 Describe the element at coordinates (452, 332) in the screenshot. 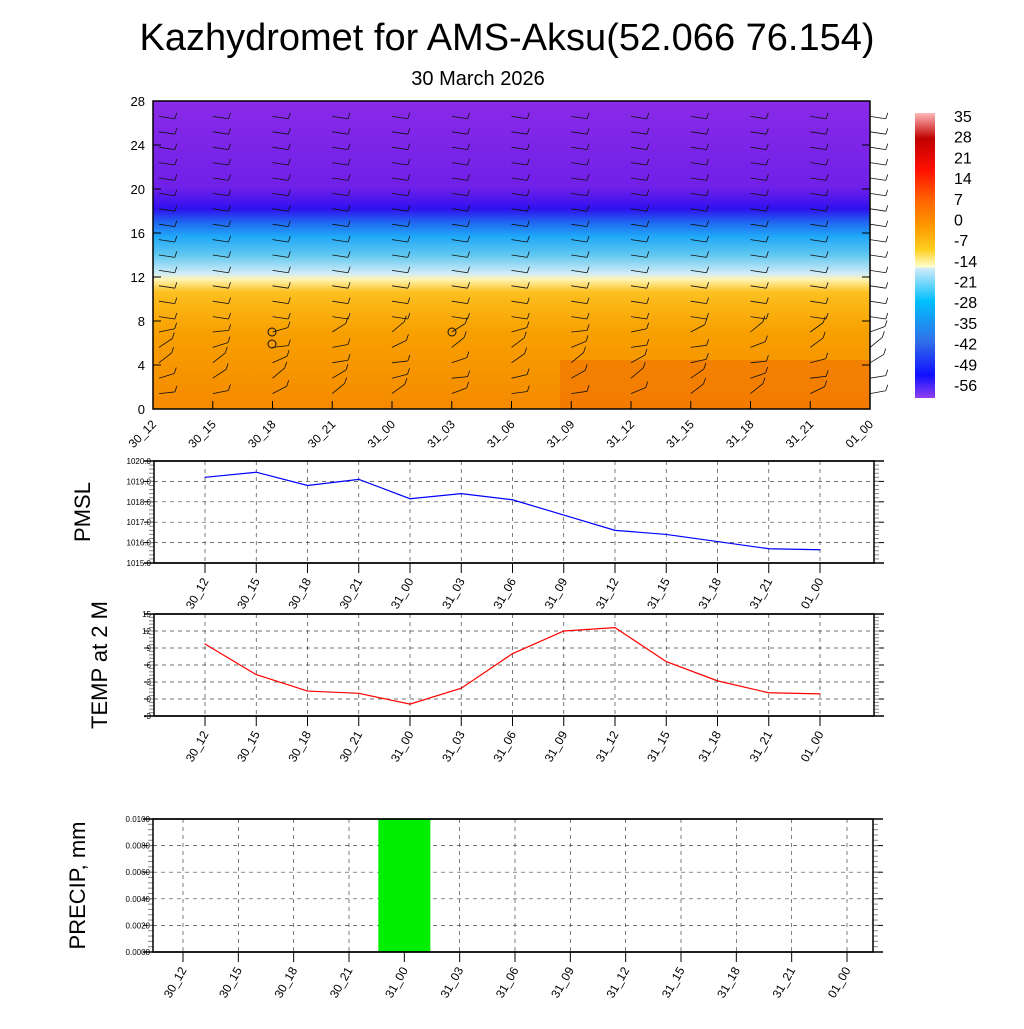

I see `calm-wind-circle` at that location.